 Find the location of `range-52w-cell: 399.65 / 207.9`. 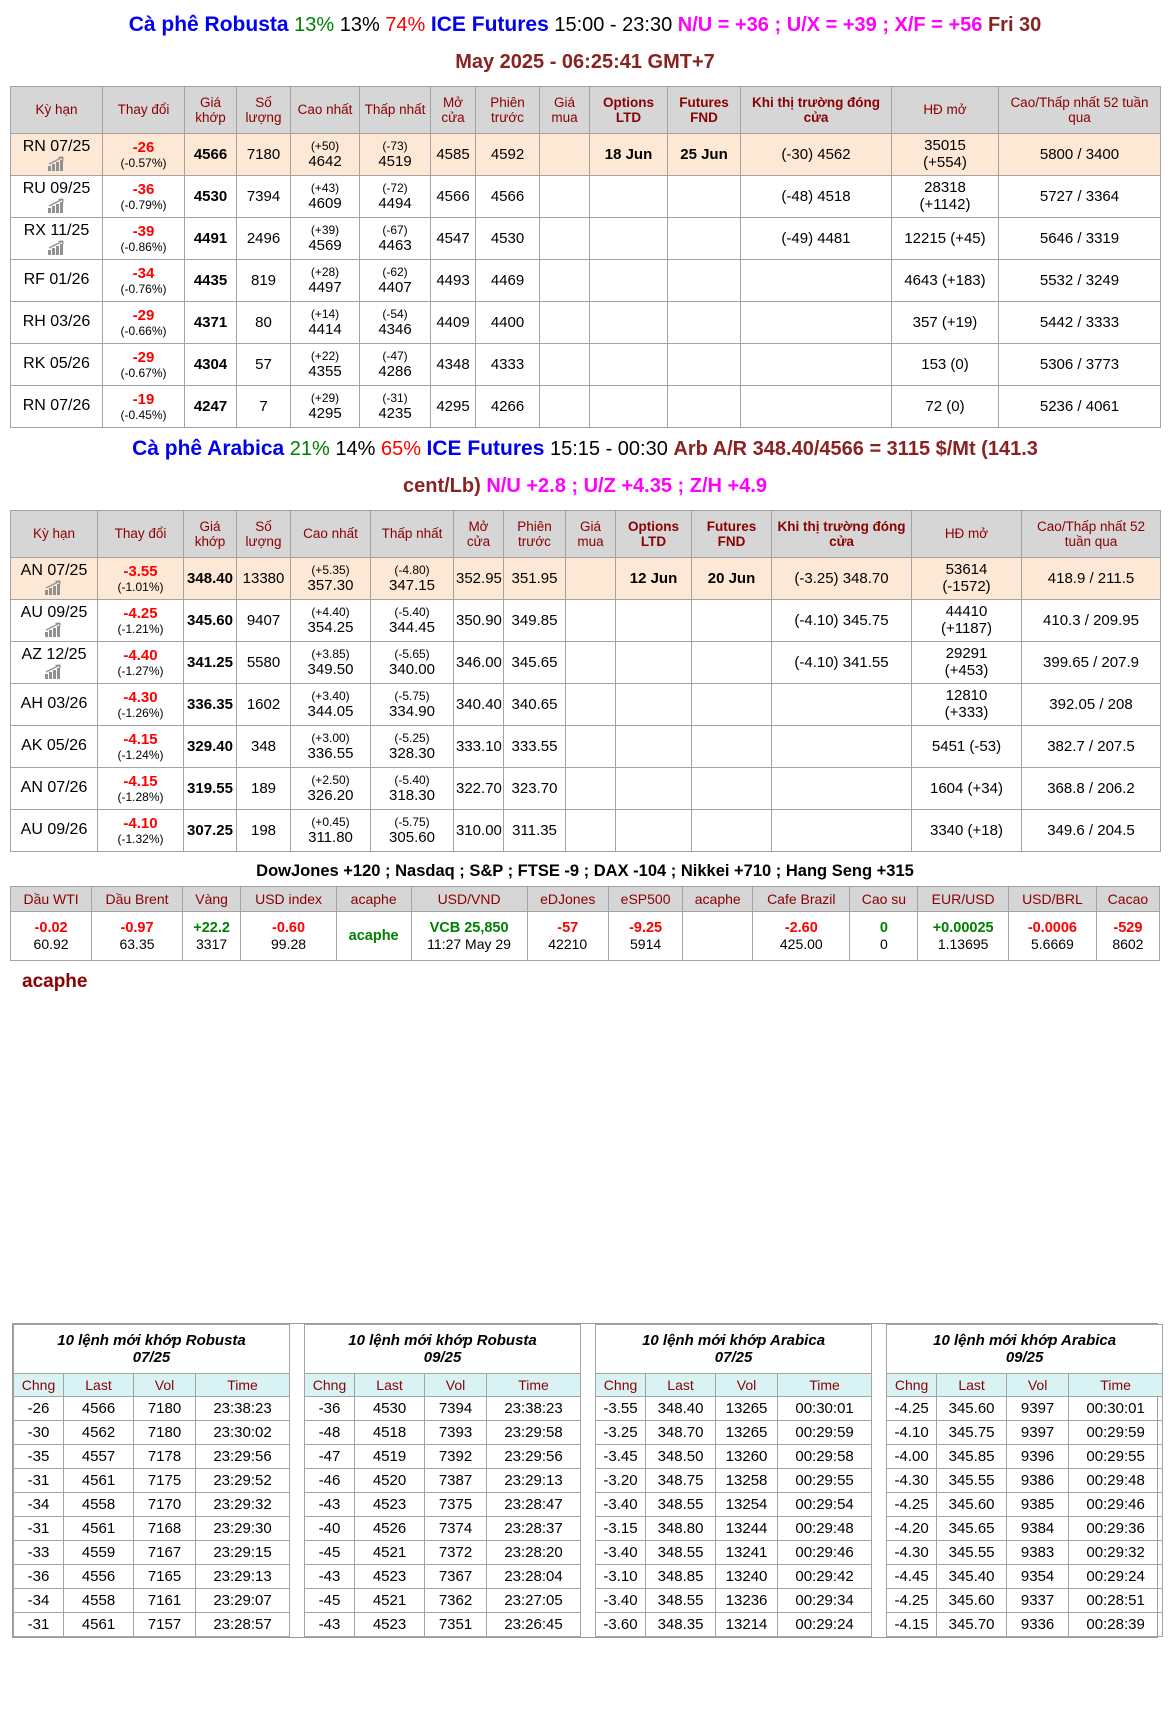

range-52w-cell: 399.65 / 207.9 is located at coordinates (1091, 662).